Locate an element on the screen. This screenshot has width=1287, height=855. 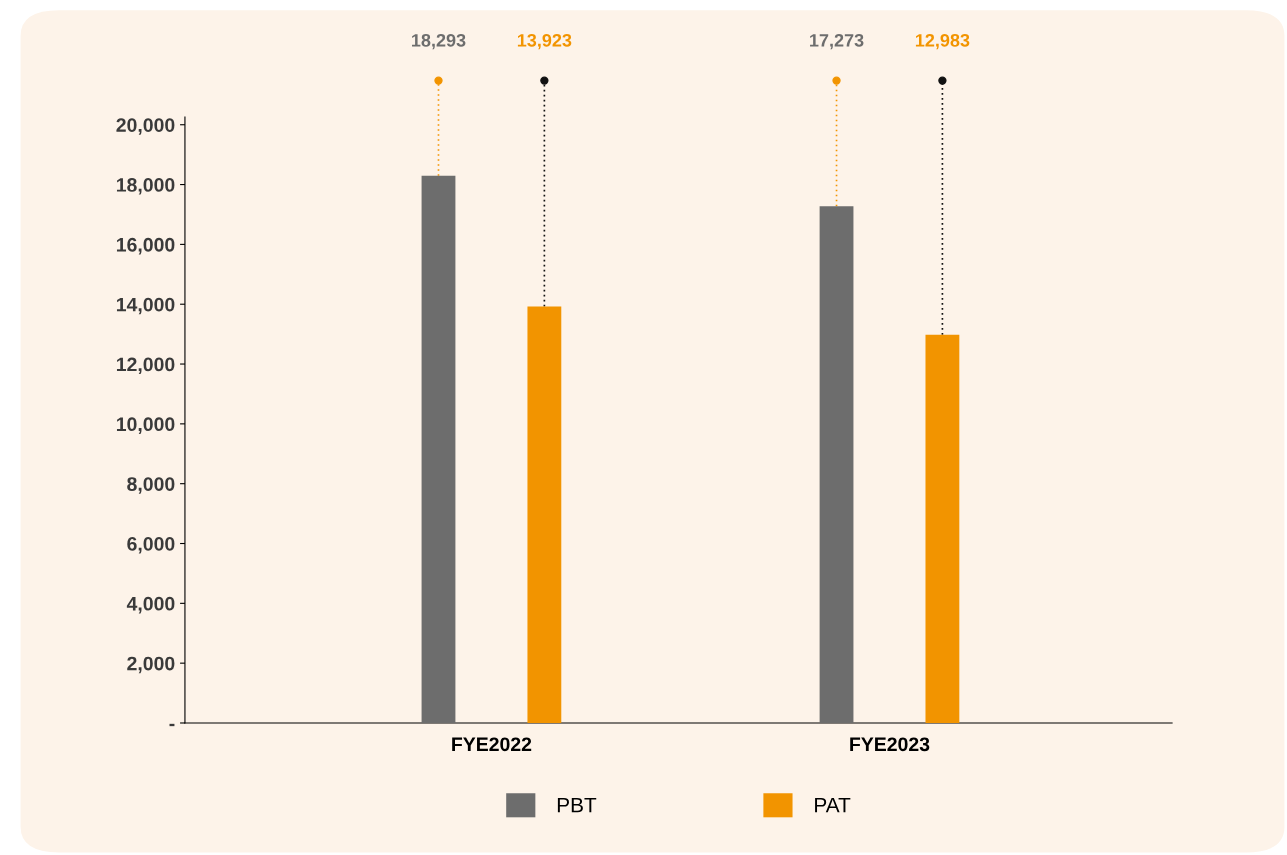
legend-label: PAT is located at coordinates (833, 805).